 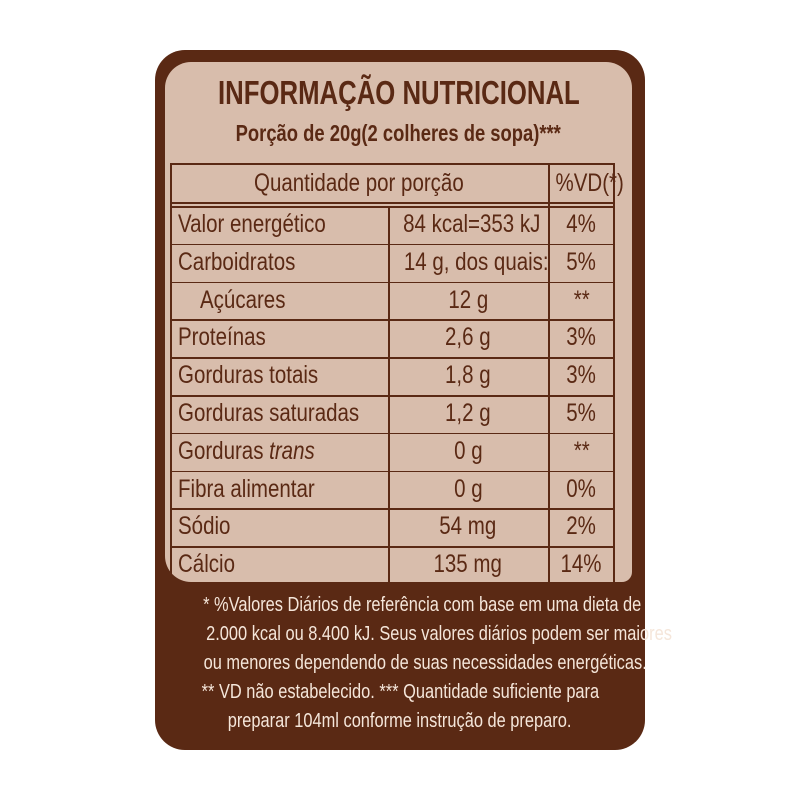 I want to click on title: INFORMAÇÃO NUTRICIONAL, so click(x=398, y=93).